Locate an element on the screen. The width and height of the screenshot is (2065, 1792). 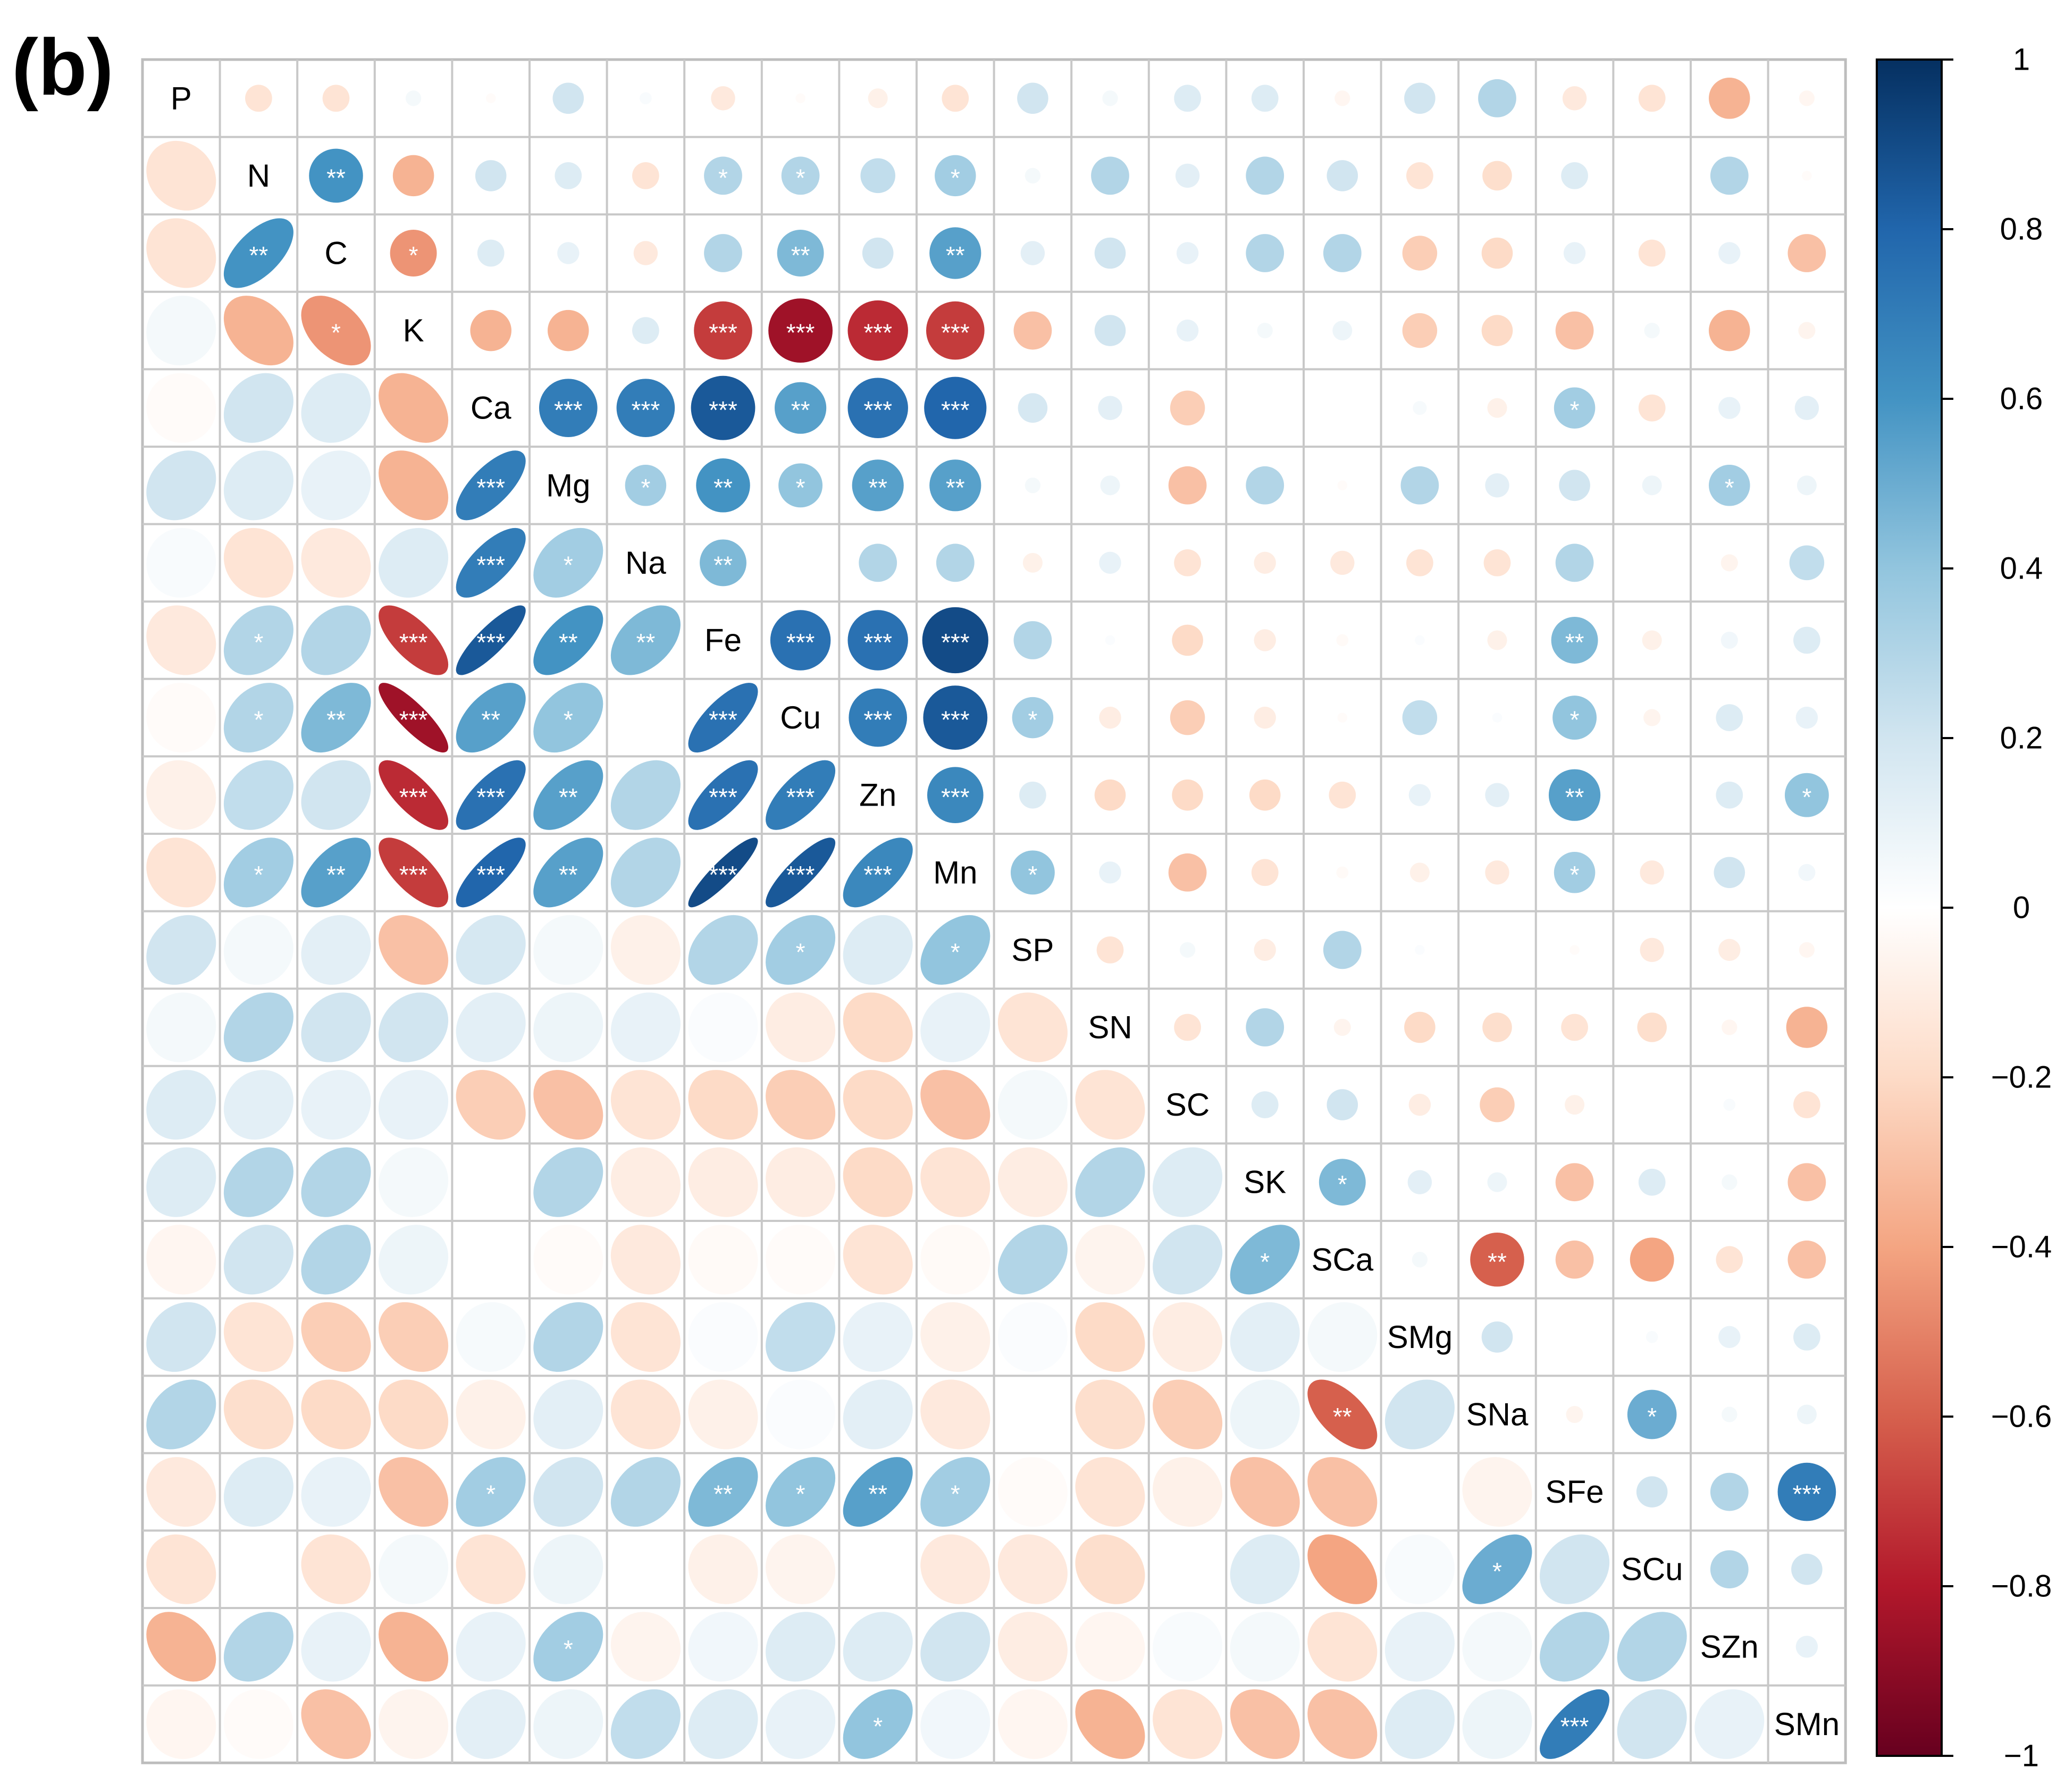
colorbar-tick-label: −0.2 is located at coordinates (2022, 1077).